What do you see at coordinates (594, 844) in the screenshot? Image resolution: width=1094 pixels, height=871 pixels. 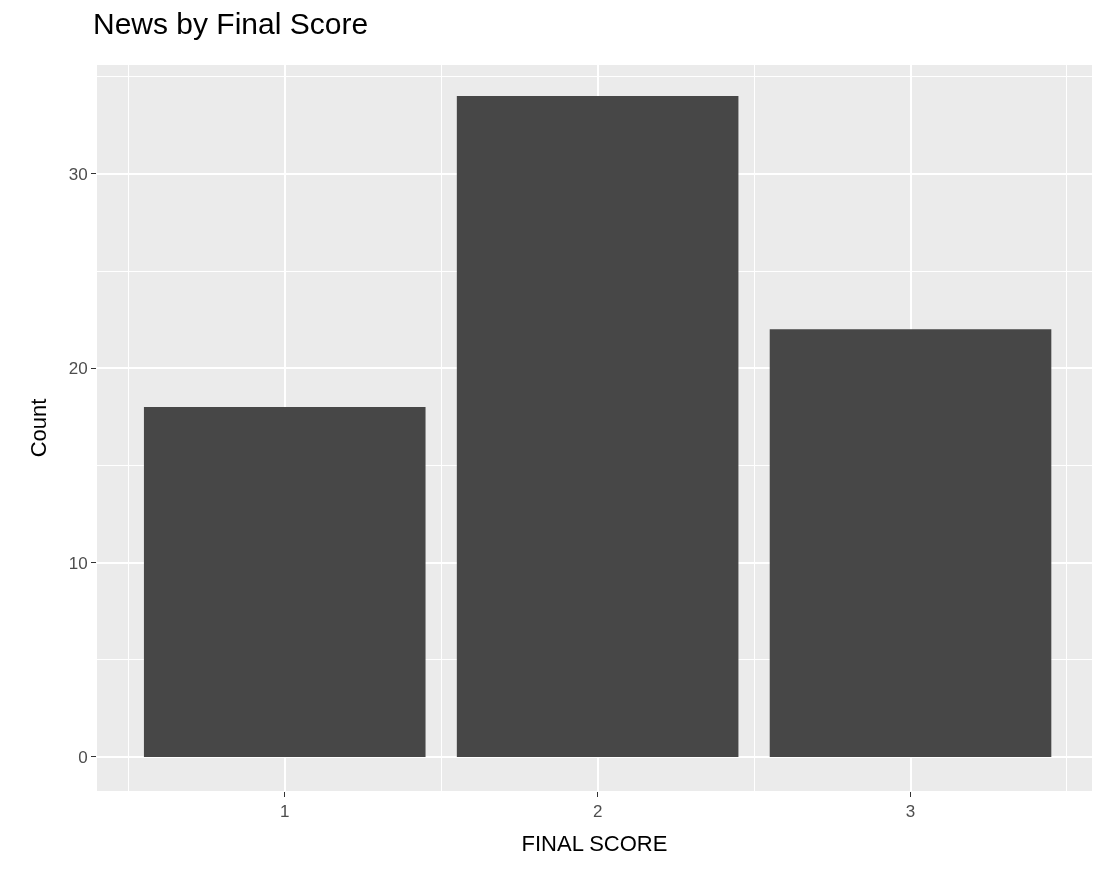 I see `x-axis-title: FINAL SCORE` at bounding box center [594, 844].